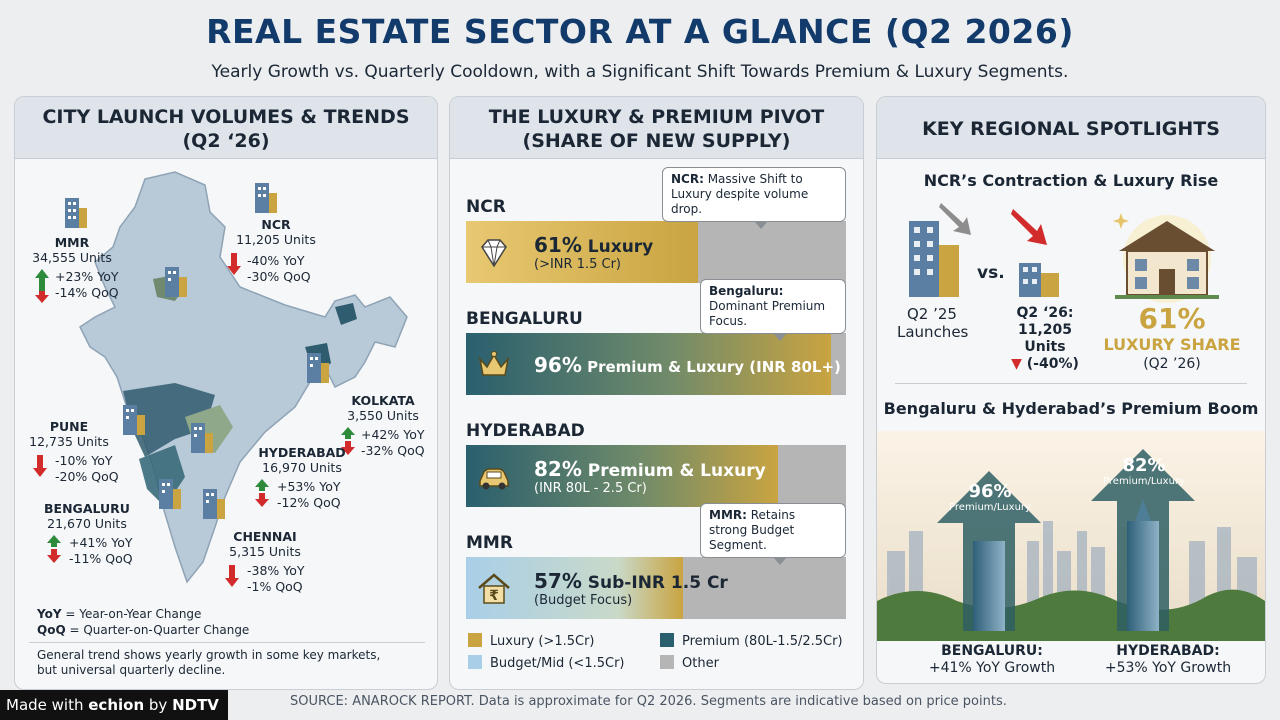  Describe the element at coordinates (542, 641) in the screenshot. I see `legend-label: Luxury (>1.5Cr)` at that location.